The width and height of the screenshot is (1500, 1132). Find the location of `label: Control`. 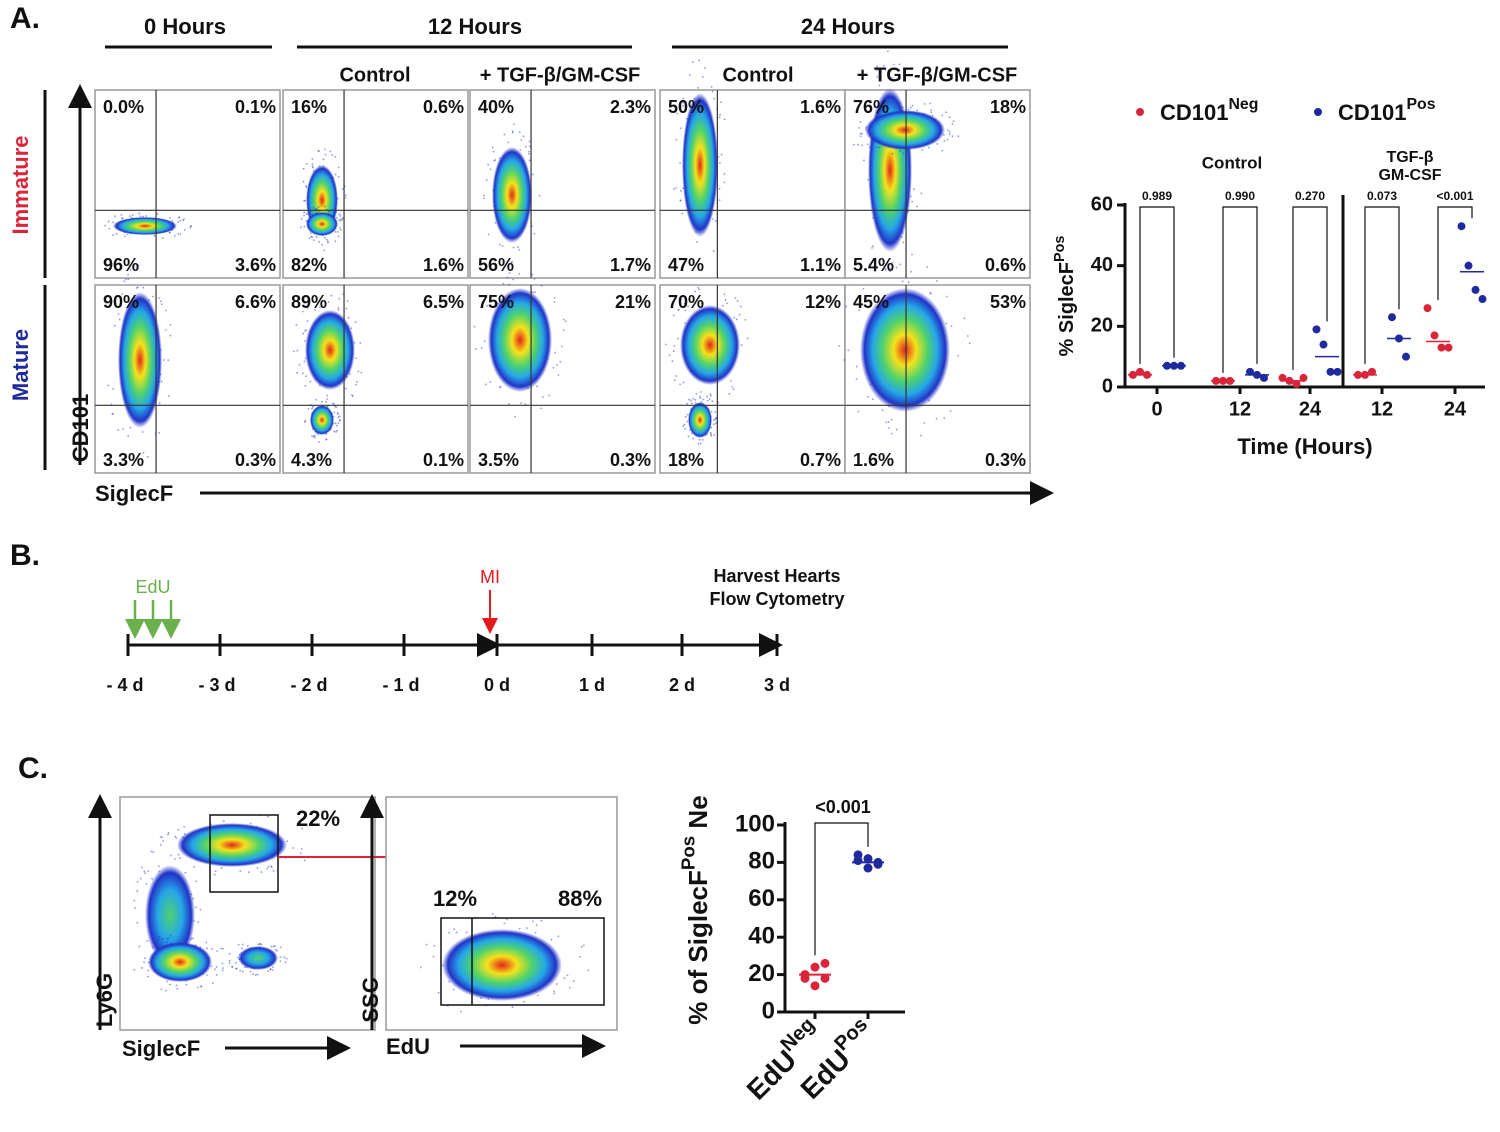

label: Control is located at coordinates (757, 75).